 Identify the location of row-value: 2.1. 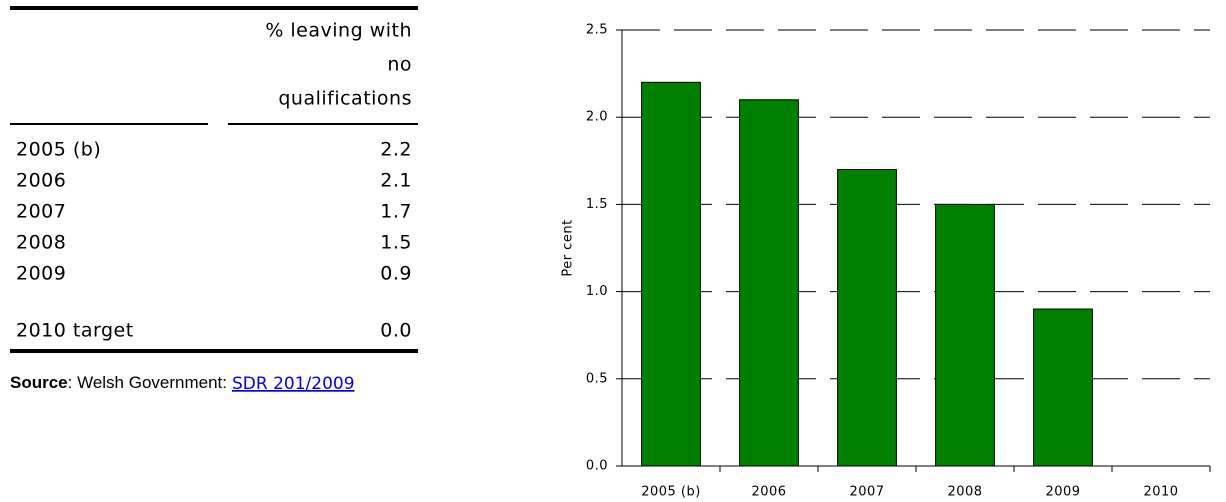
(396, 181).